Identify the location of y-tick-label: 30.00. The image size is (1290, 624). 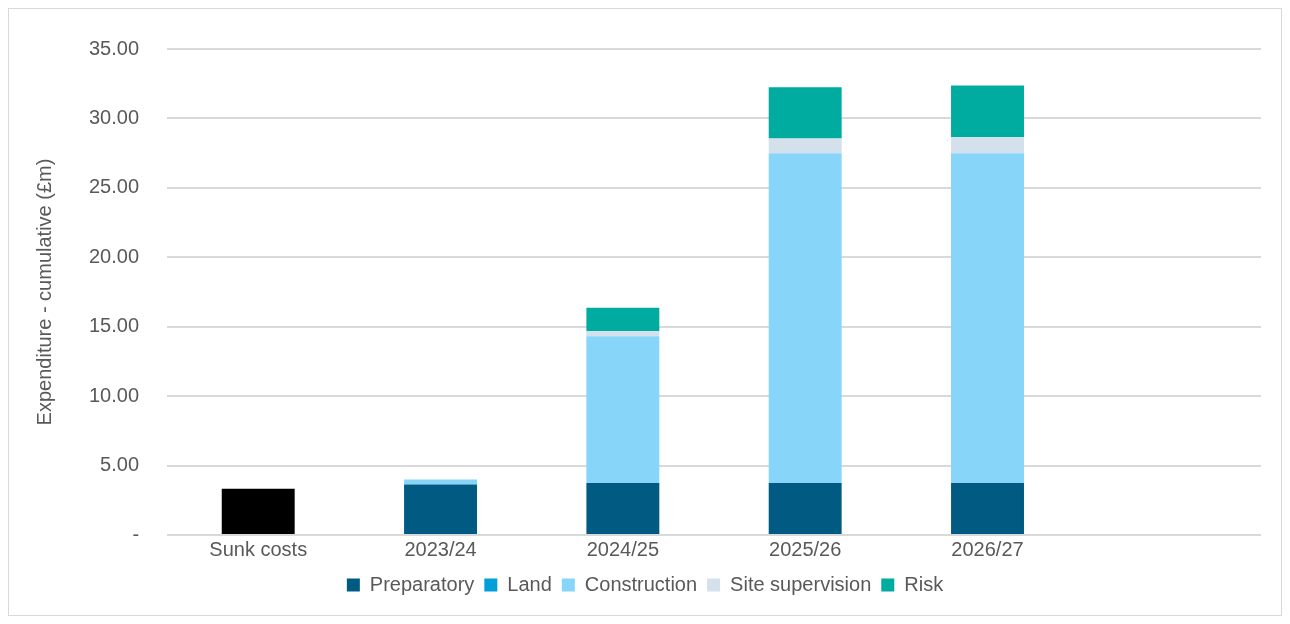
(114, 116).